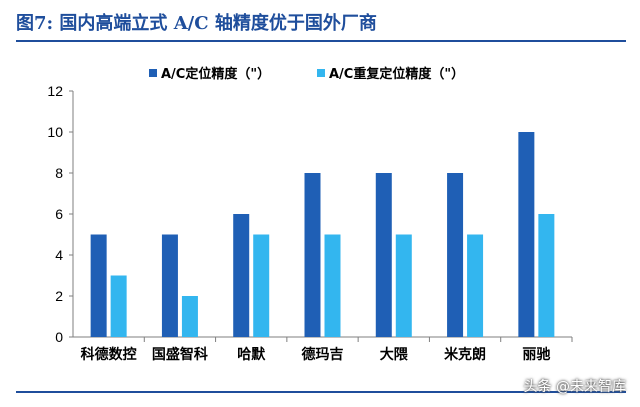 The width and height of the screenshot is (640, 407). I want to click on bottom-rule, so click(321, 392).